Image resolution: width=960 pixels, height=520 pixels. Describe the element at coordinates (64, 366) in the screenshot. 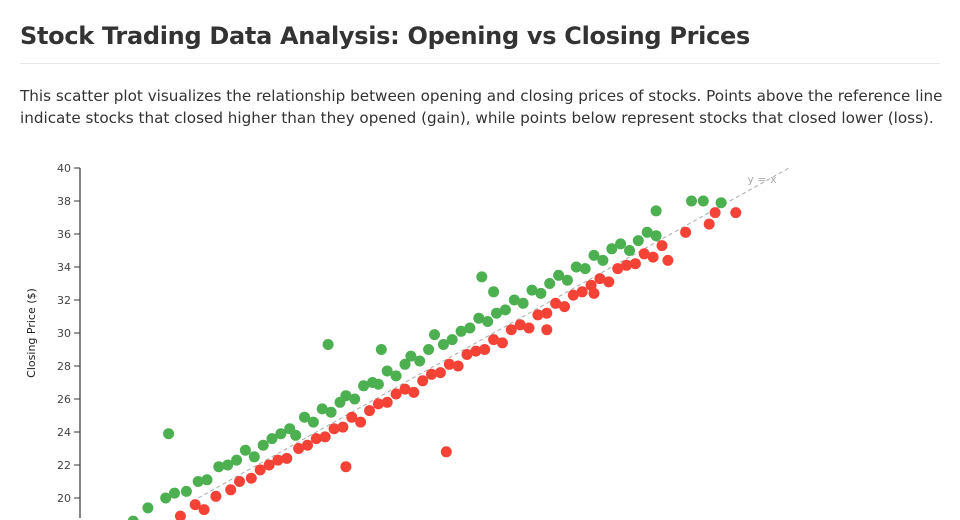

I see `y-tick-label: 28` at that location.